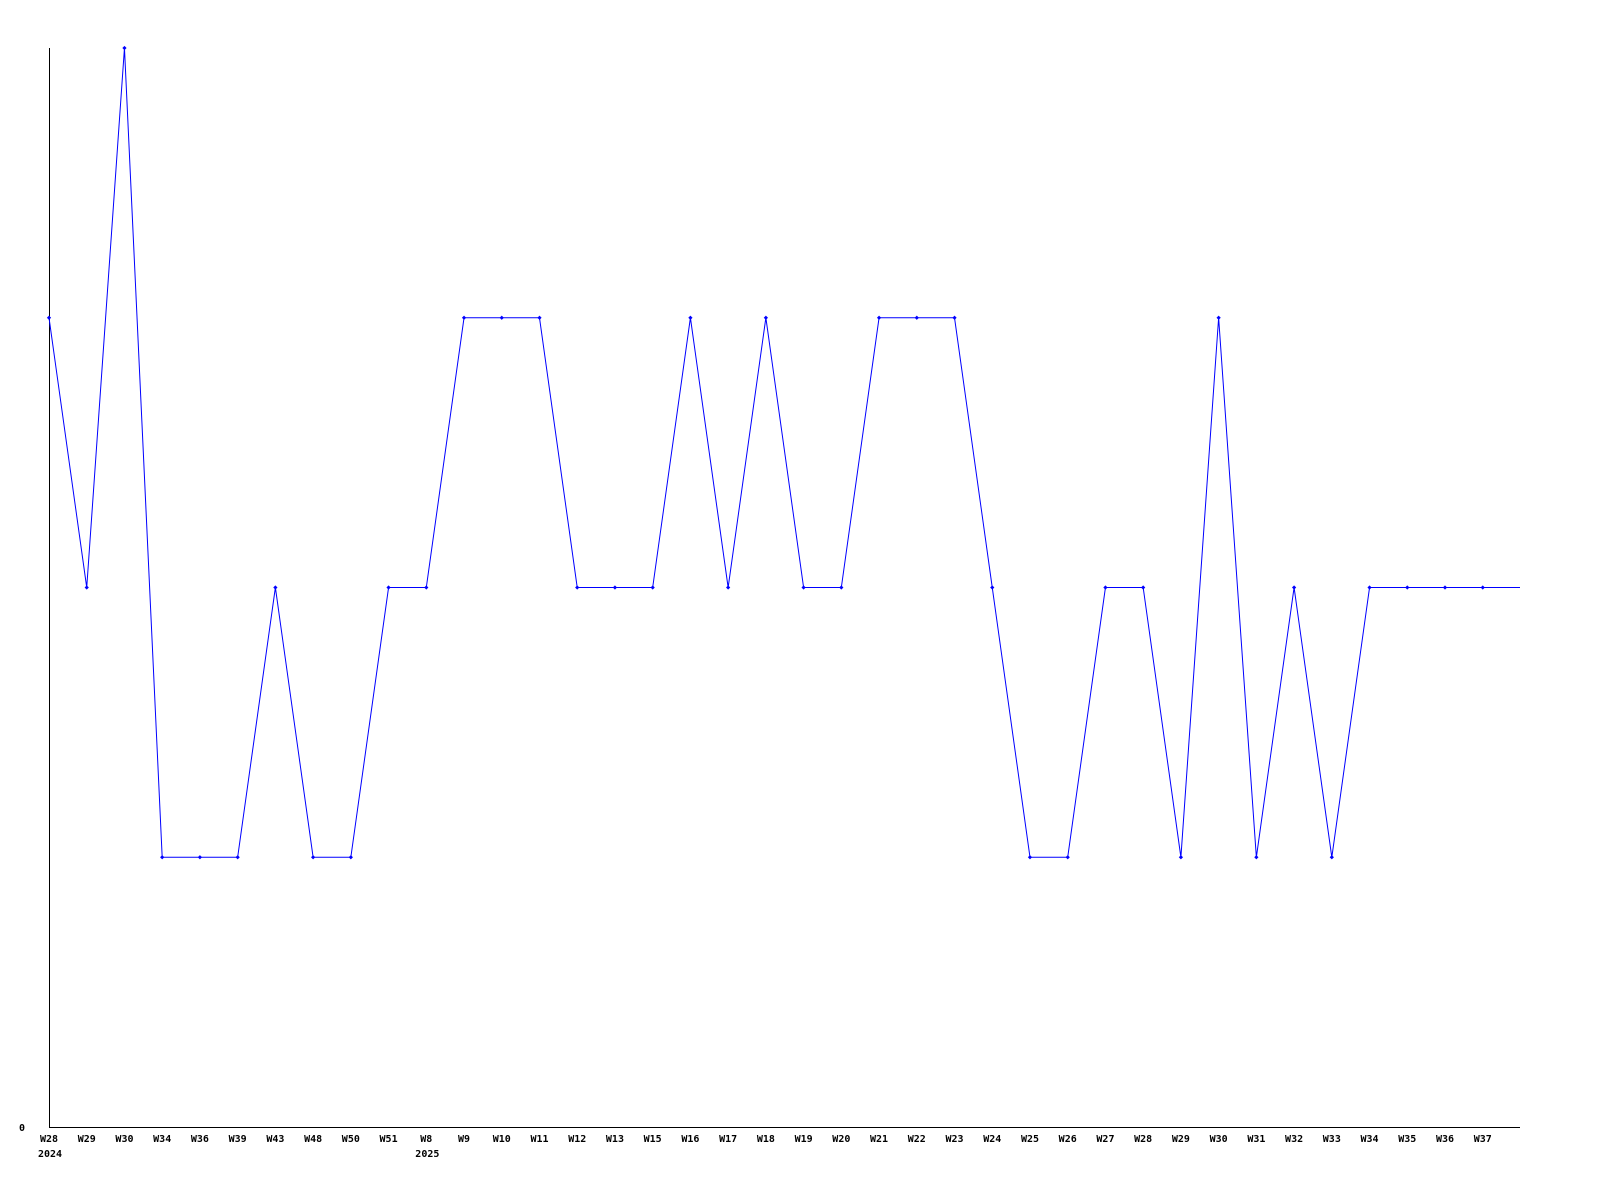  I want to click on x-tick-label: W27, so click(1105, 1139).